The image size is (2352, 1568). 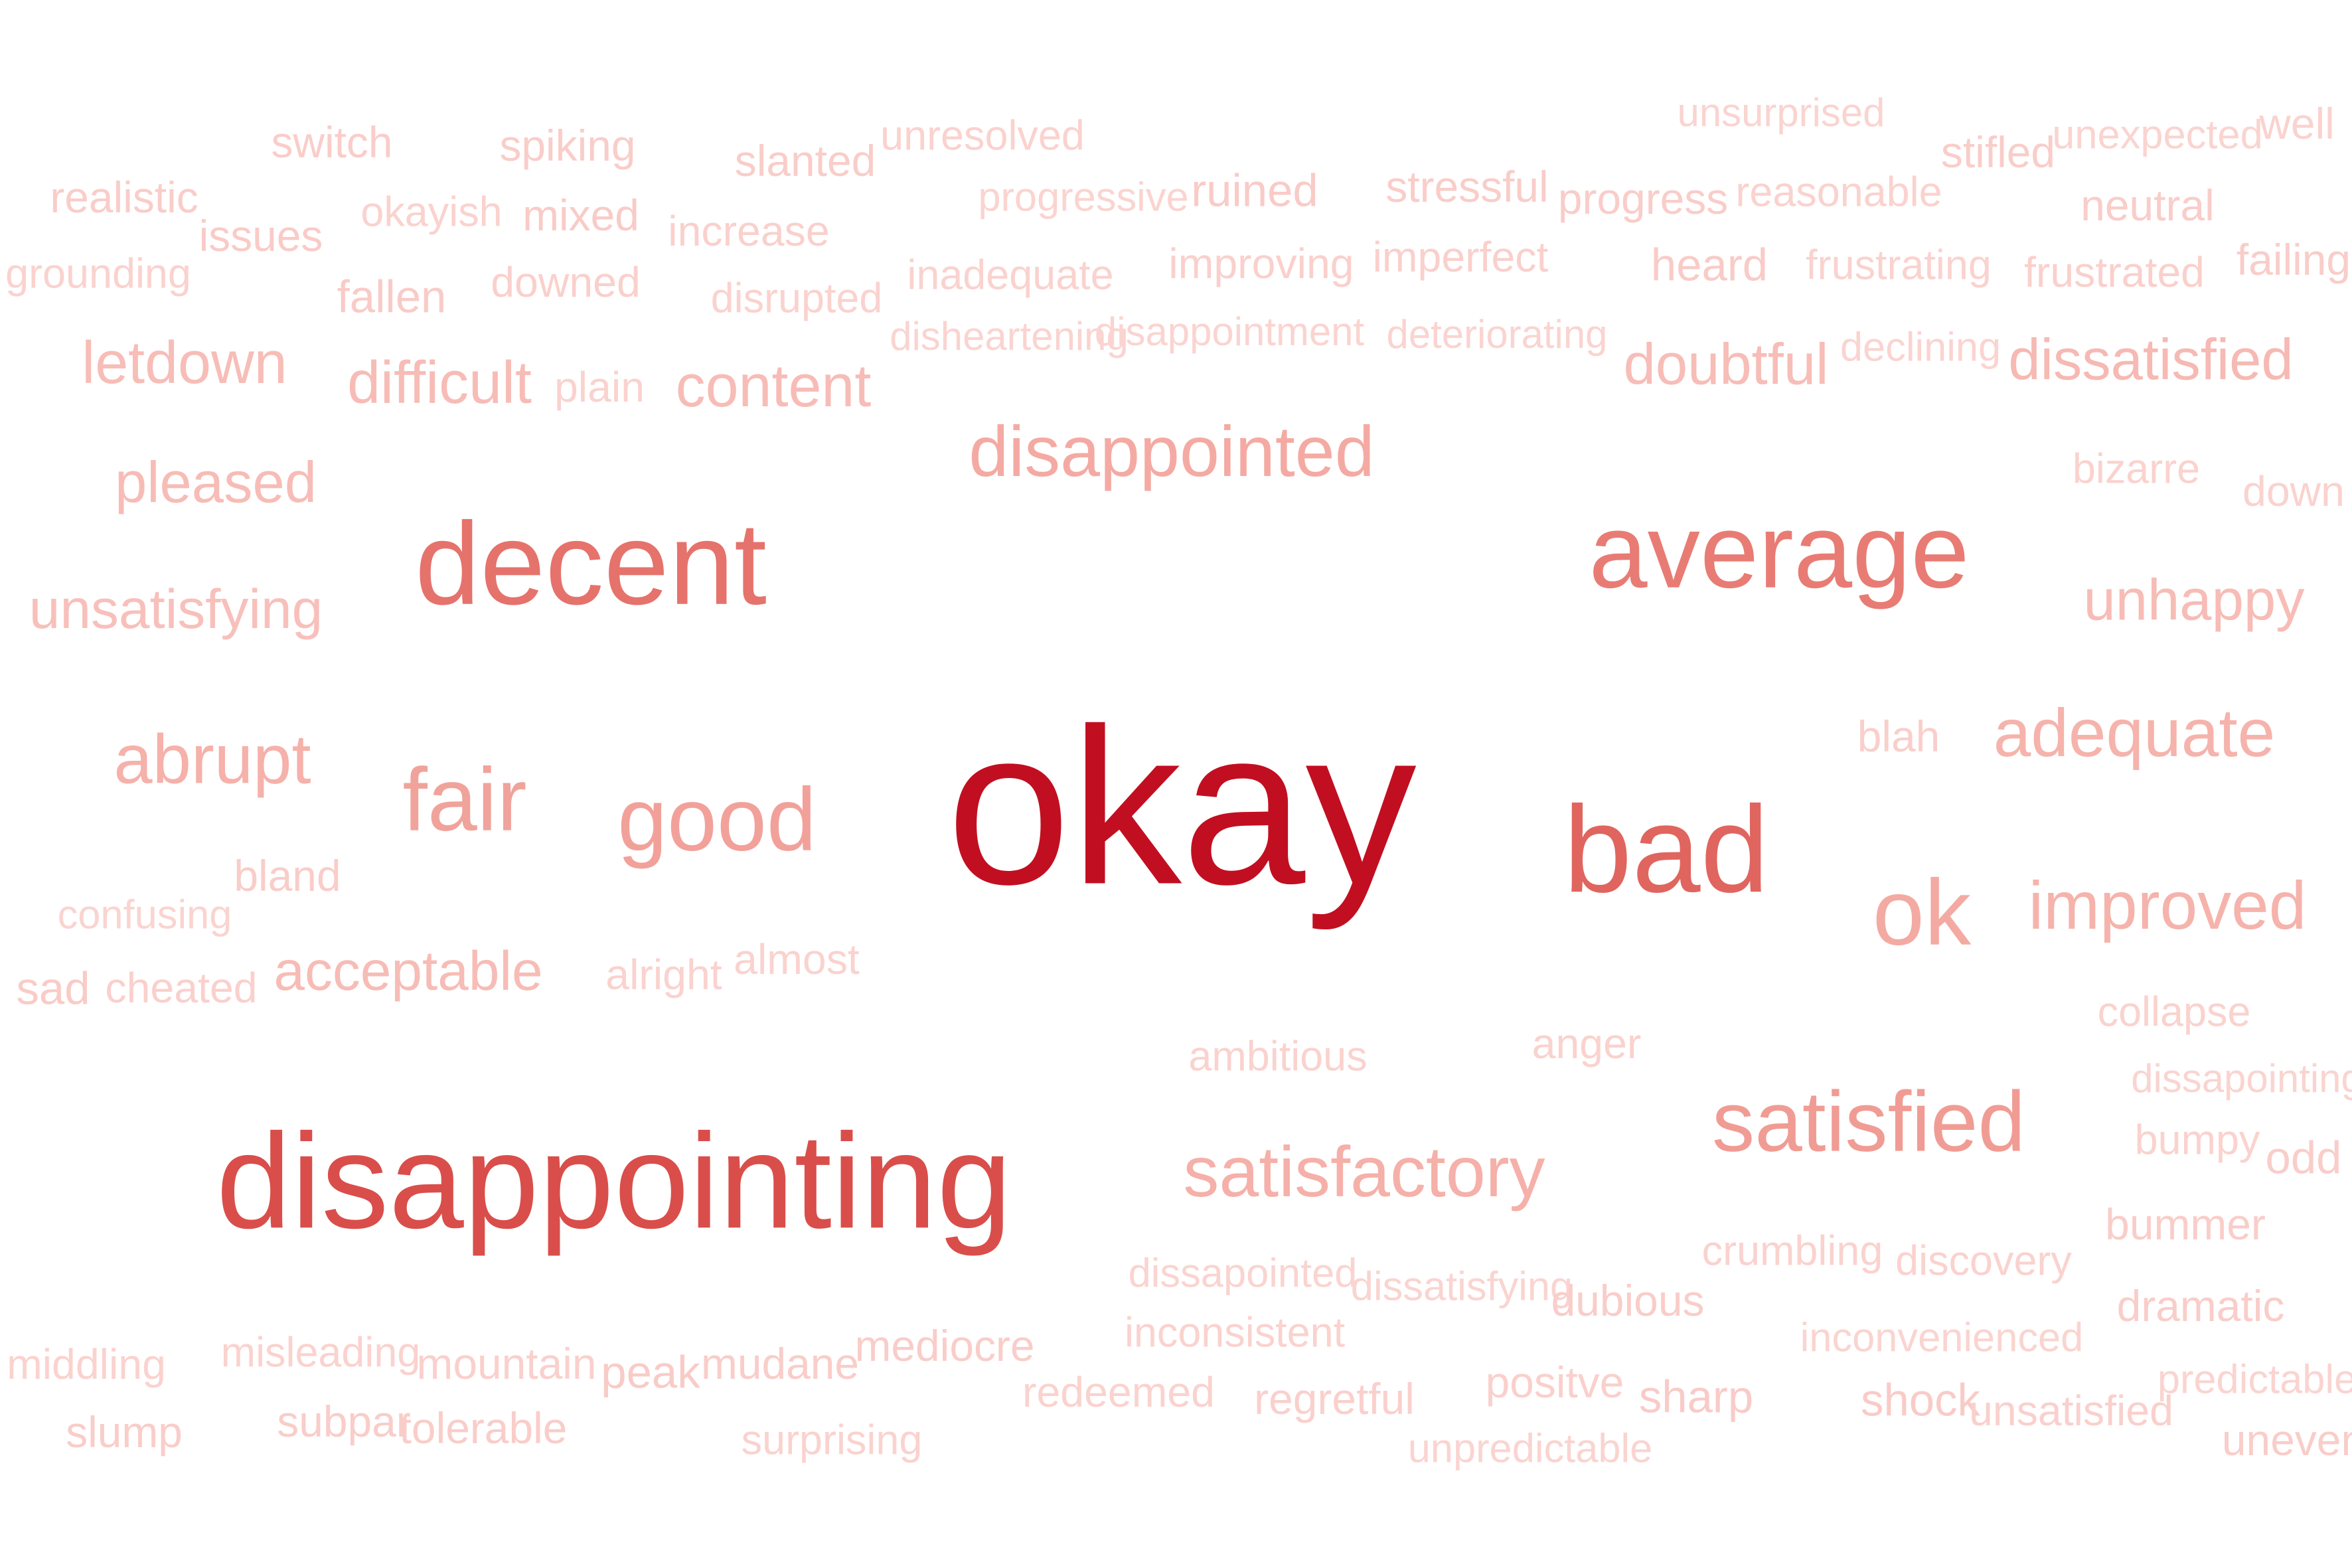 I want to click on cloud-word: redeemed, so click(x=1119, y=1392).